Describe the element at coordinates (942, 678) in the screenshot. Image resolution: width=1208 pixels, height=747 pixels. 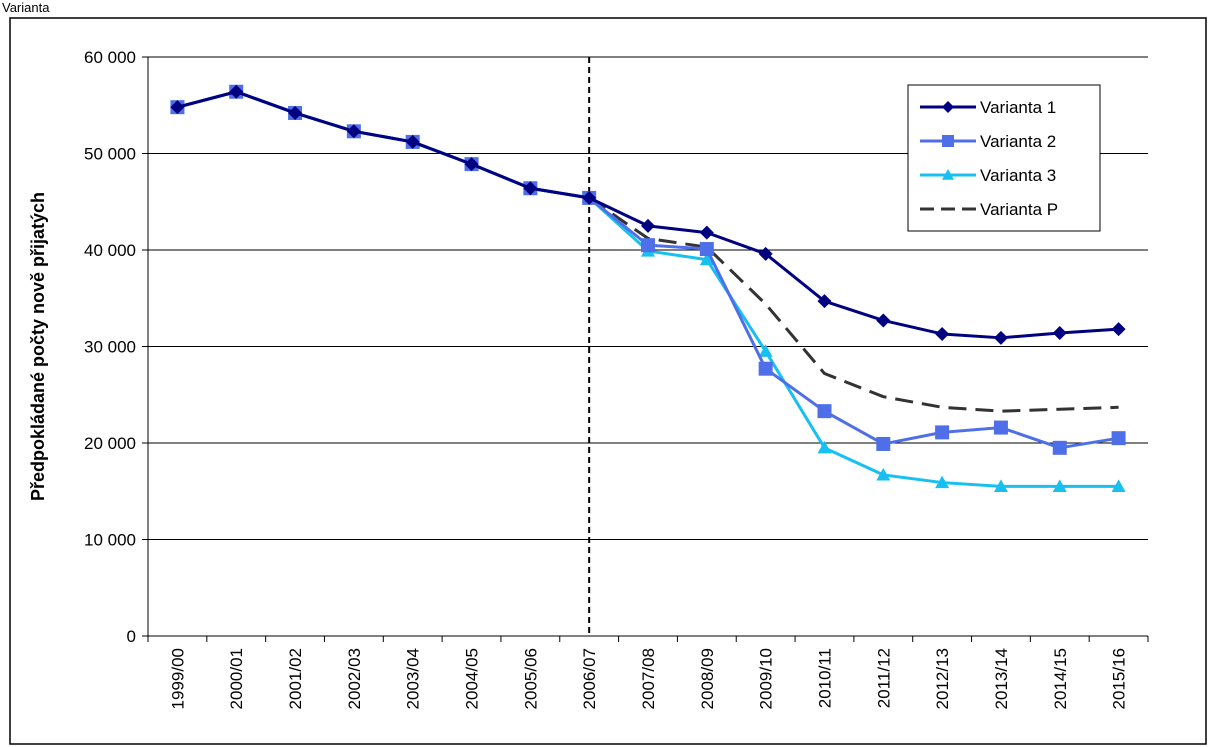
I see `x-tick-label: 2012/13` at that location.